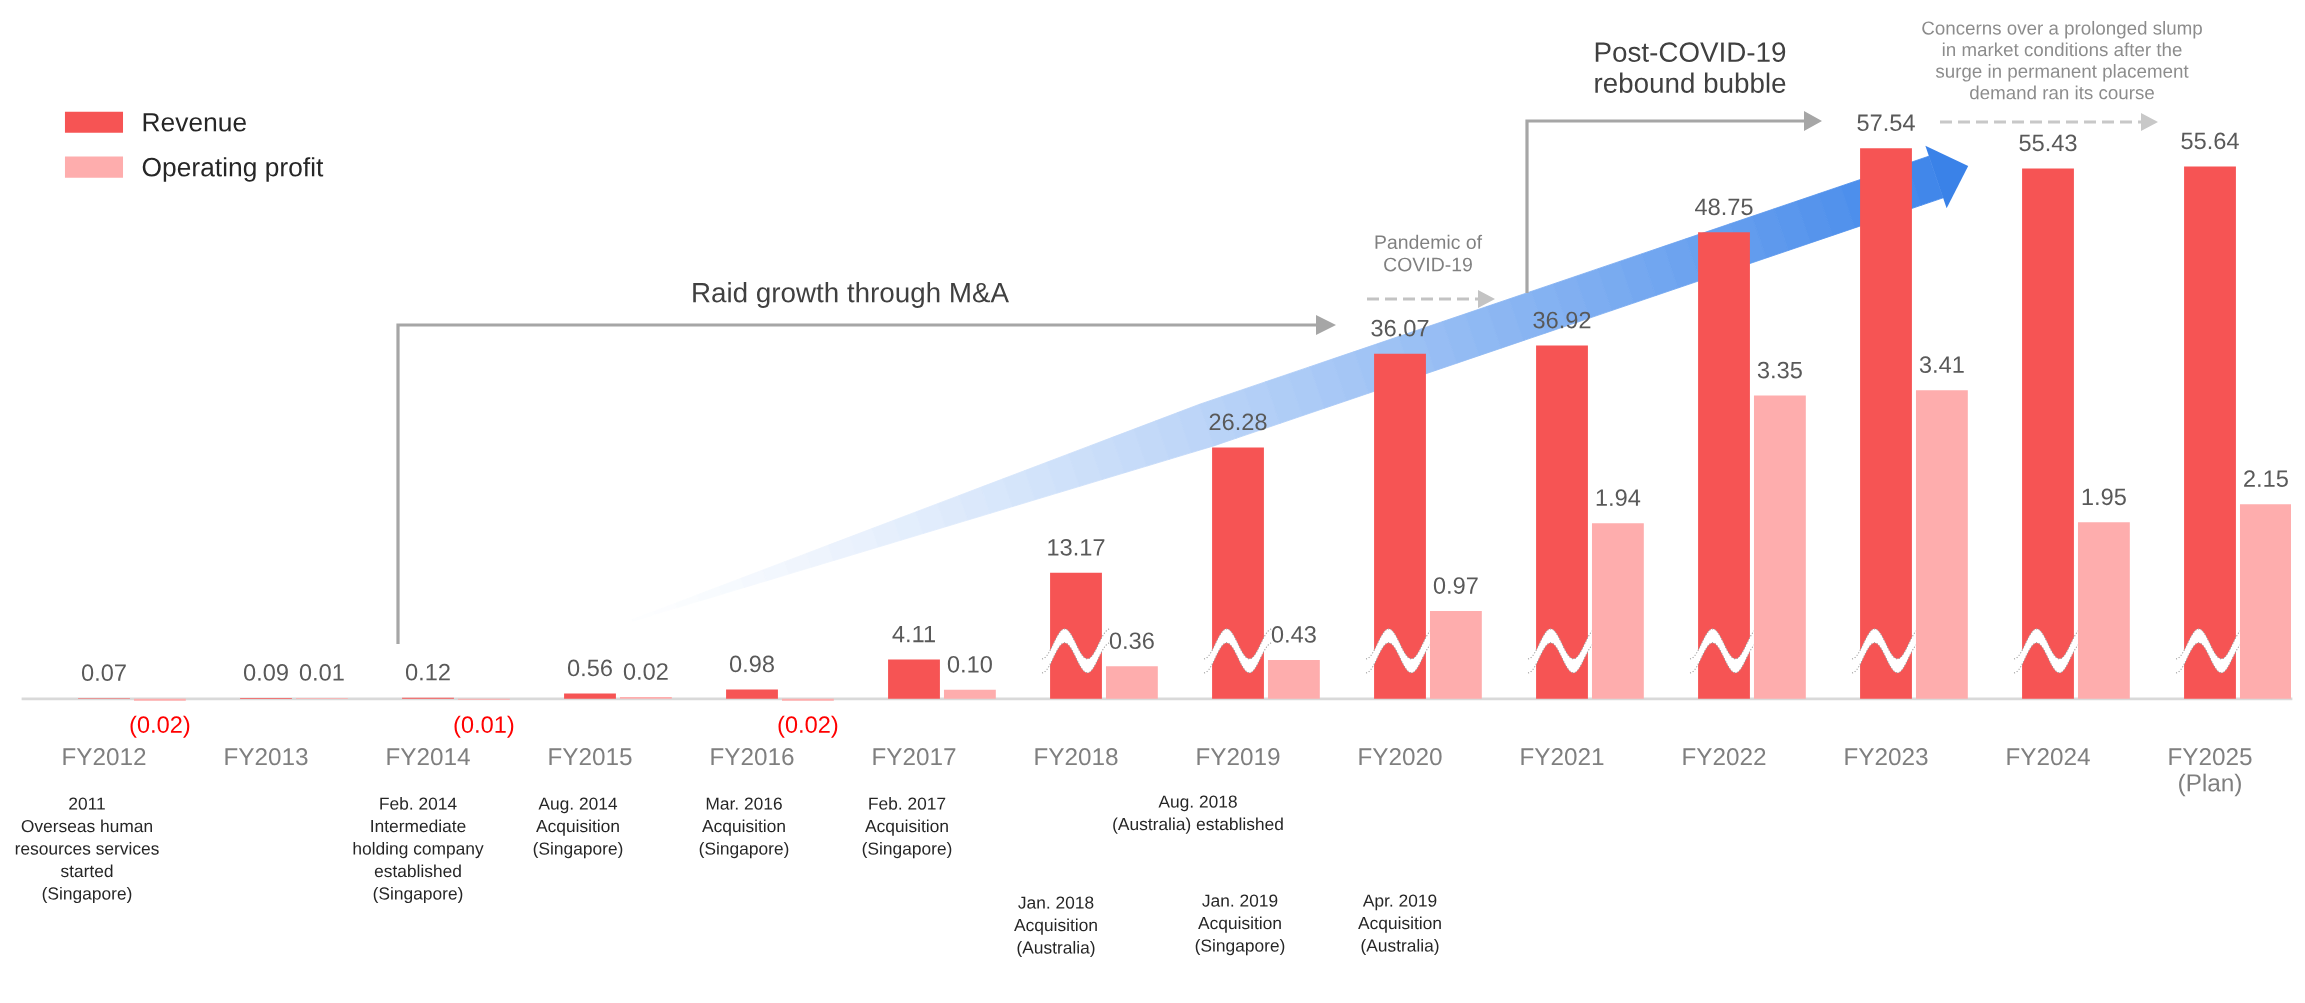 Image resolution: width=2305 pixels, height=1003 pixels. What do you see at coordinates (428, 757) in the screenshot?
I see `x-tick-label: FY2014` at bounding box center [428, 757].